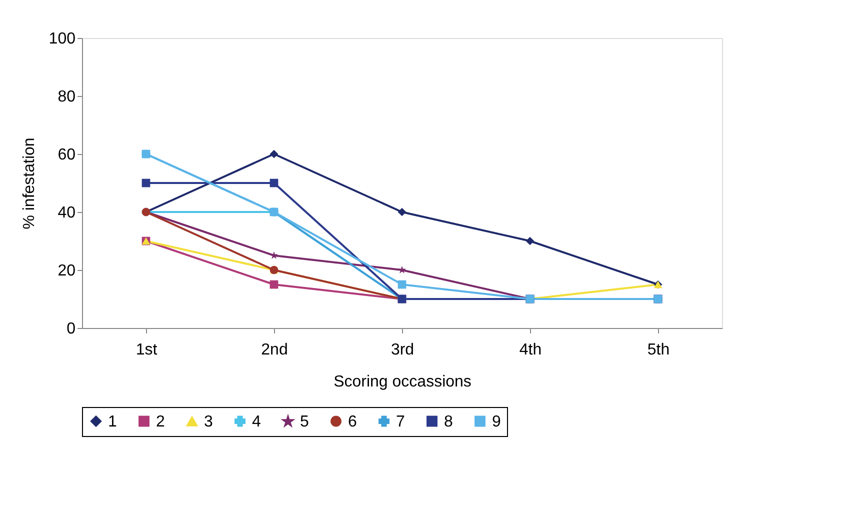 The image size is (847, 512). Describe the element at coordinates (448, 421) in the screenshot. I see `legend-label: 8` at that location.